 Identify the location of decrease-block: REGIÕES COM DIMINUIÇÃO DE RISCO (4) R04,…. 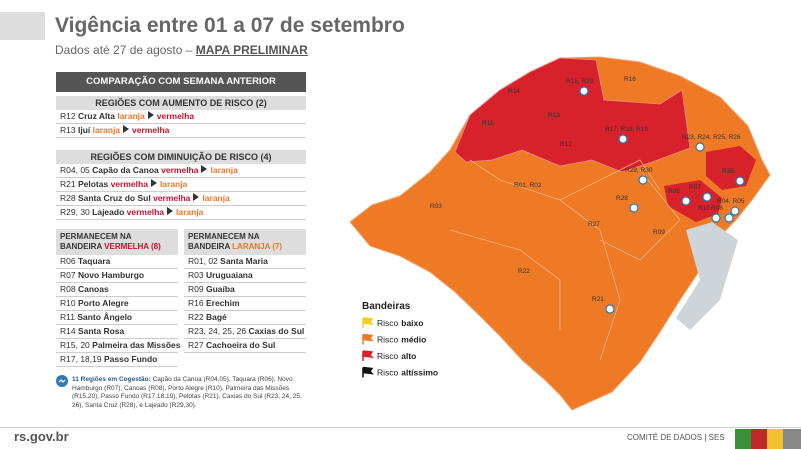
(181, 185).